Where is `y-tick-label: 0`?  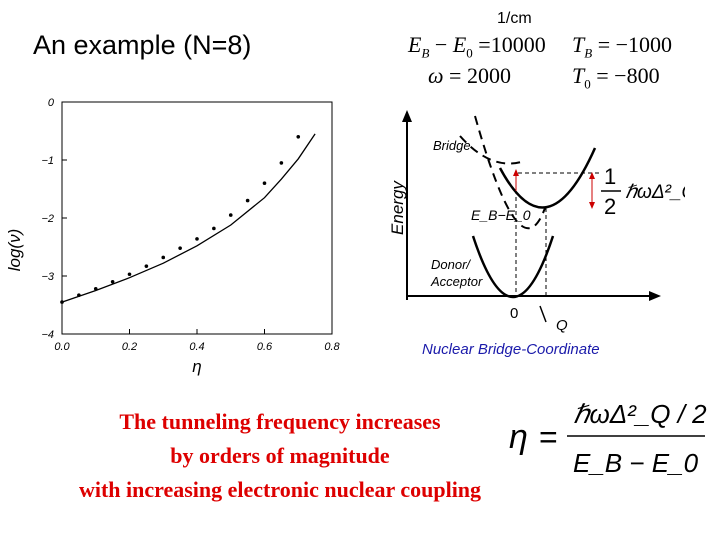 y-tick-label: 0 is located at coordinates (51, 103).